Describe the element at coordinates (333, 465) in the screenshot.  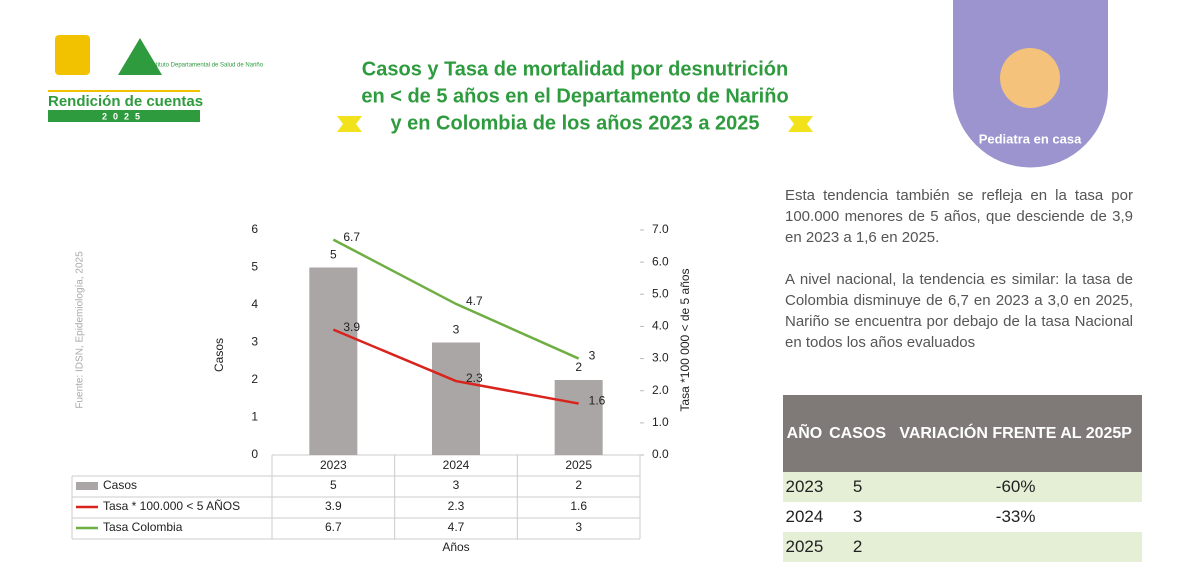
I see `x-tick-label: 2023` at that location.